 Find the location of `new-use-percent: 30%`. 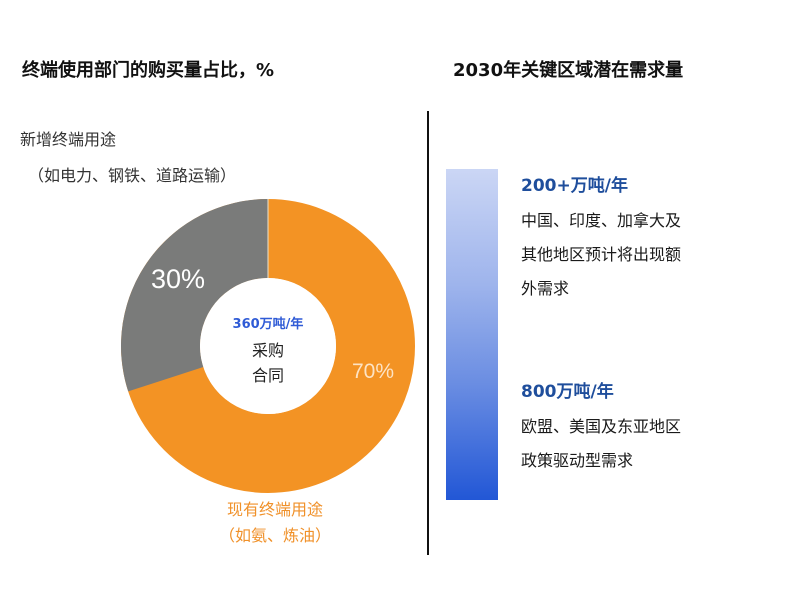

new-use-percent: 30% is located at coordinates (178, 279).